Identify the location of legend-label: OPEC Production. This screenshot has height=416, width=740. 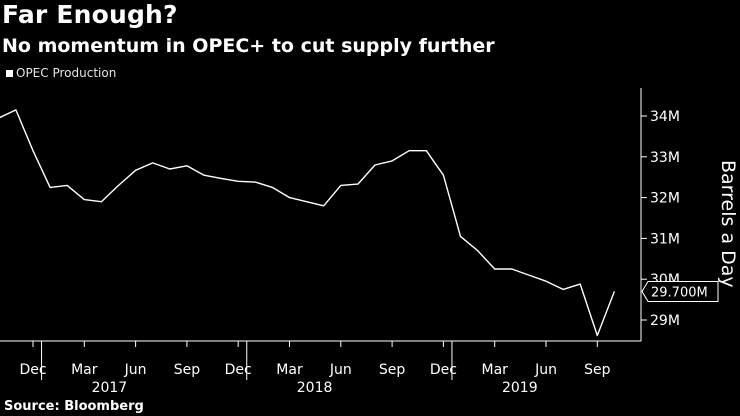
(66, 73).